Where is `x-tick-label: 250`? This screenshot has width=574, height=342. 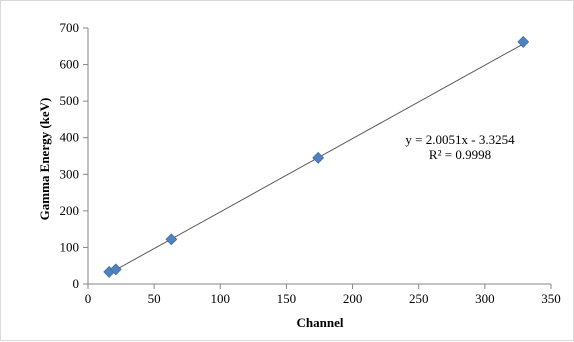 x-tick-label: 250 is located at coordinates (419, 298).